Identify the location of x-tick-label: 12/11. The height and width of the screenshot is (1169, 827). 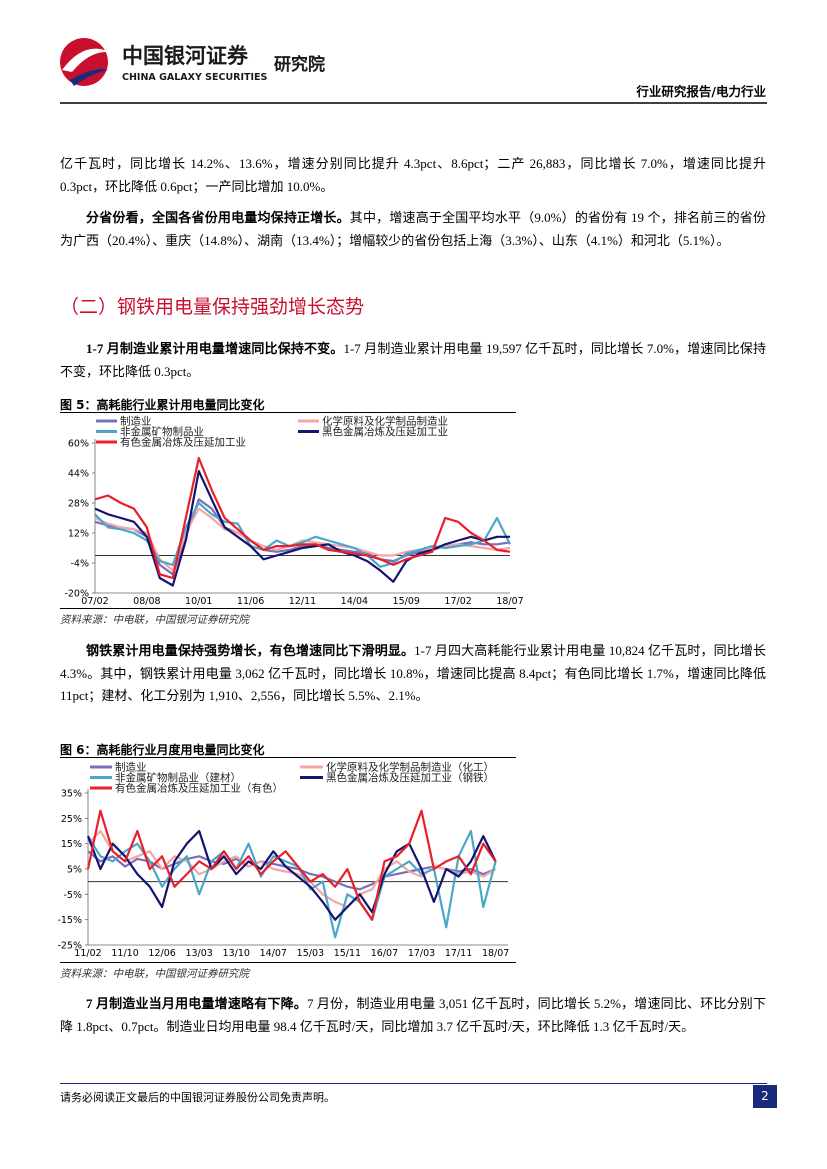
(302, 601).